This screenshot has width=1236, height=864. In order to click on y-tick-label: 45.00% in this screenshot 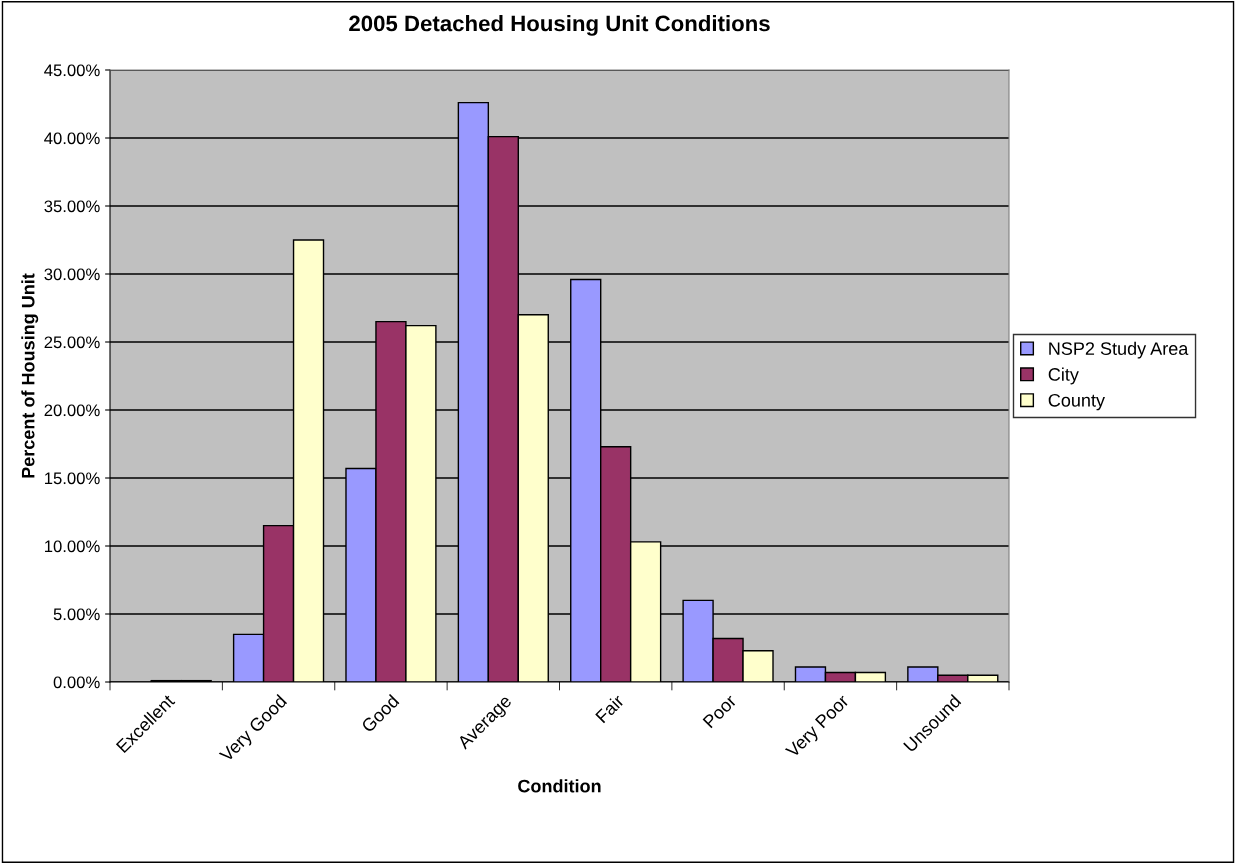, I will do `click(72, 70)`.